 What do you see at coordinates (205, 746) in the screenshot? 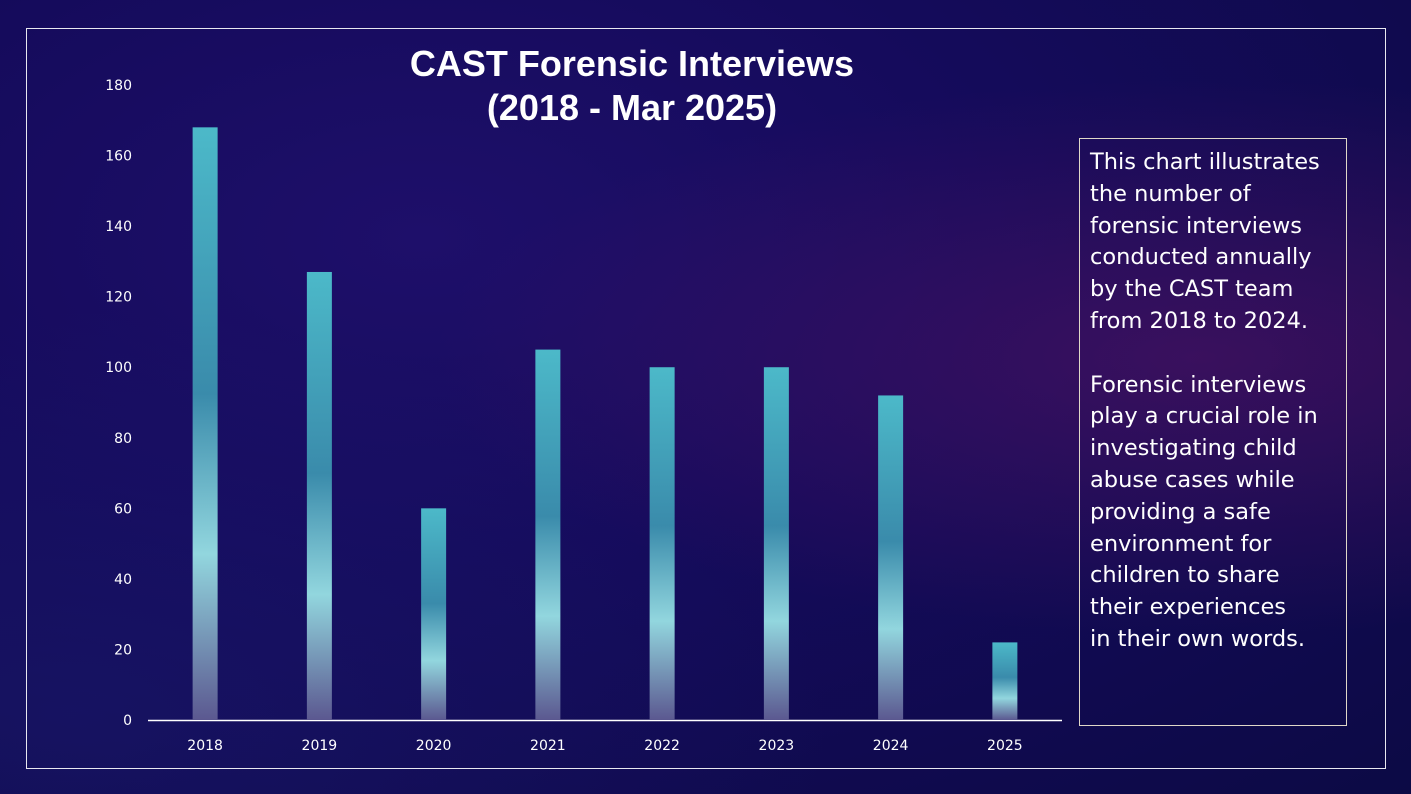
I see `x-tick-label: 2018` at bounding box center [205, 746].